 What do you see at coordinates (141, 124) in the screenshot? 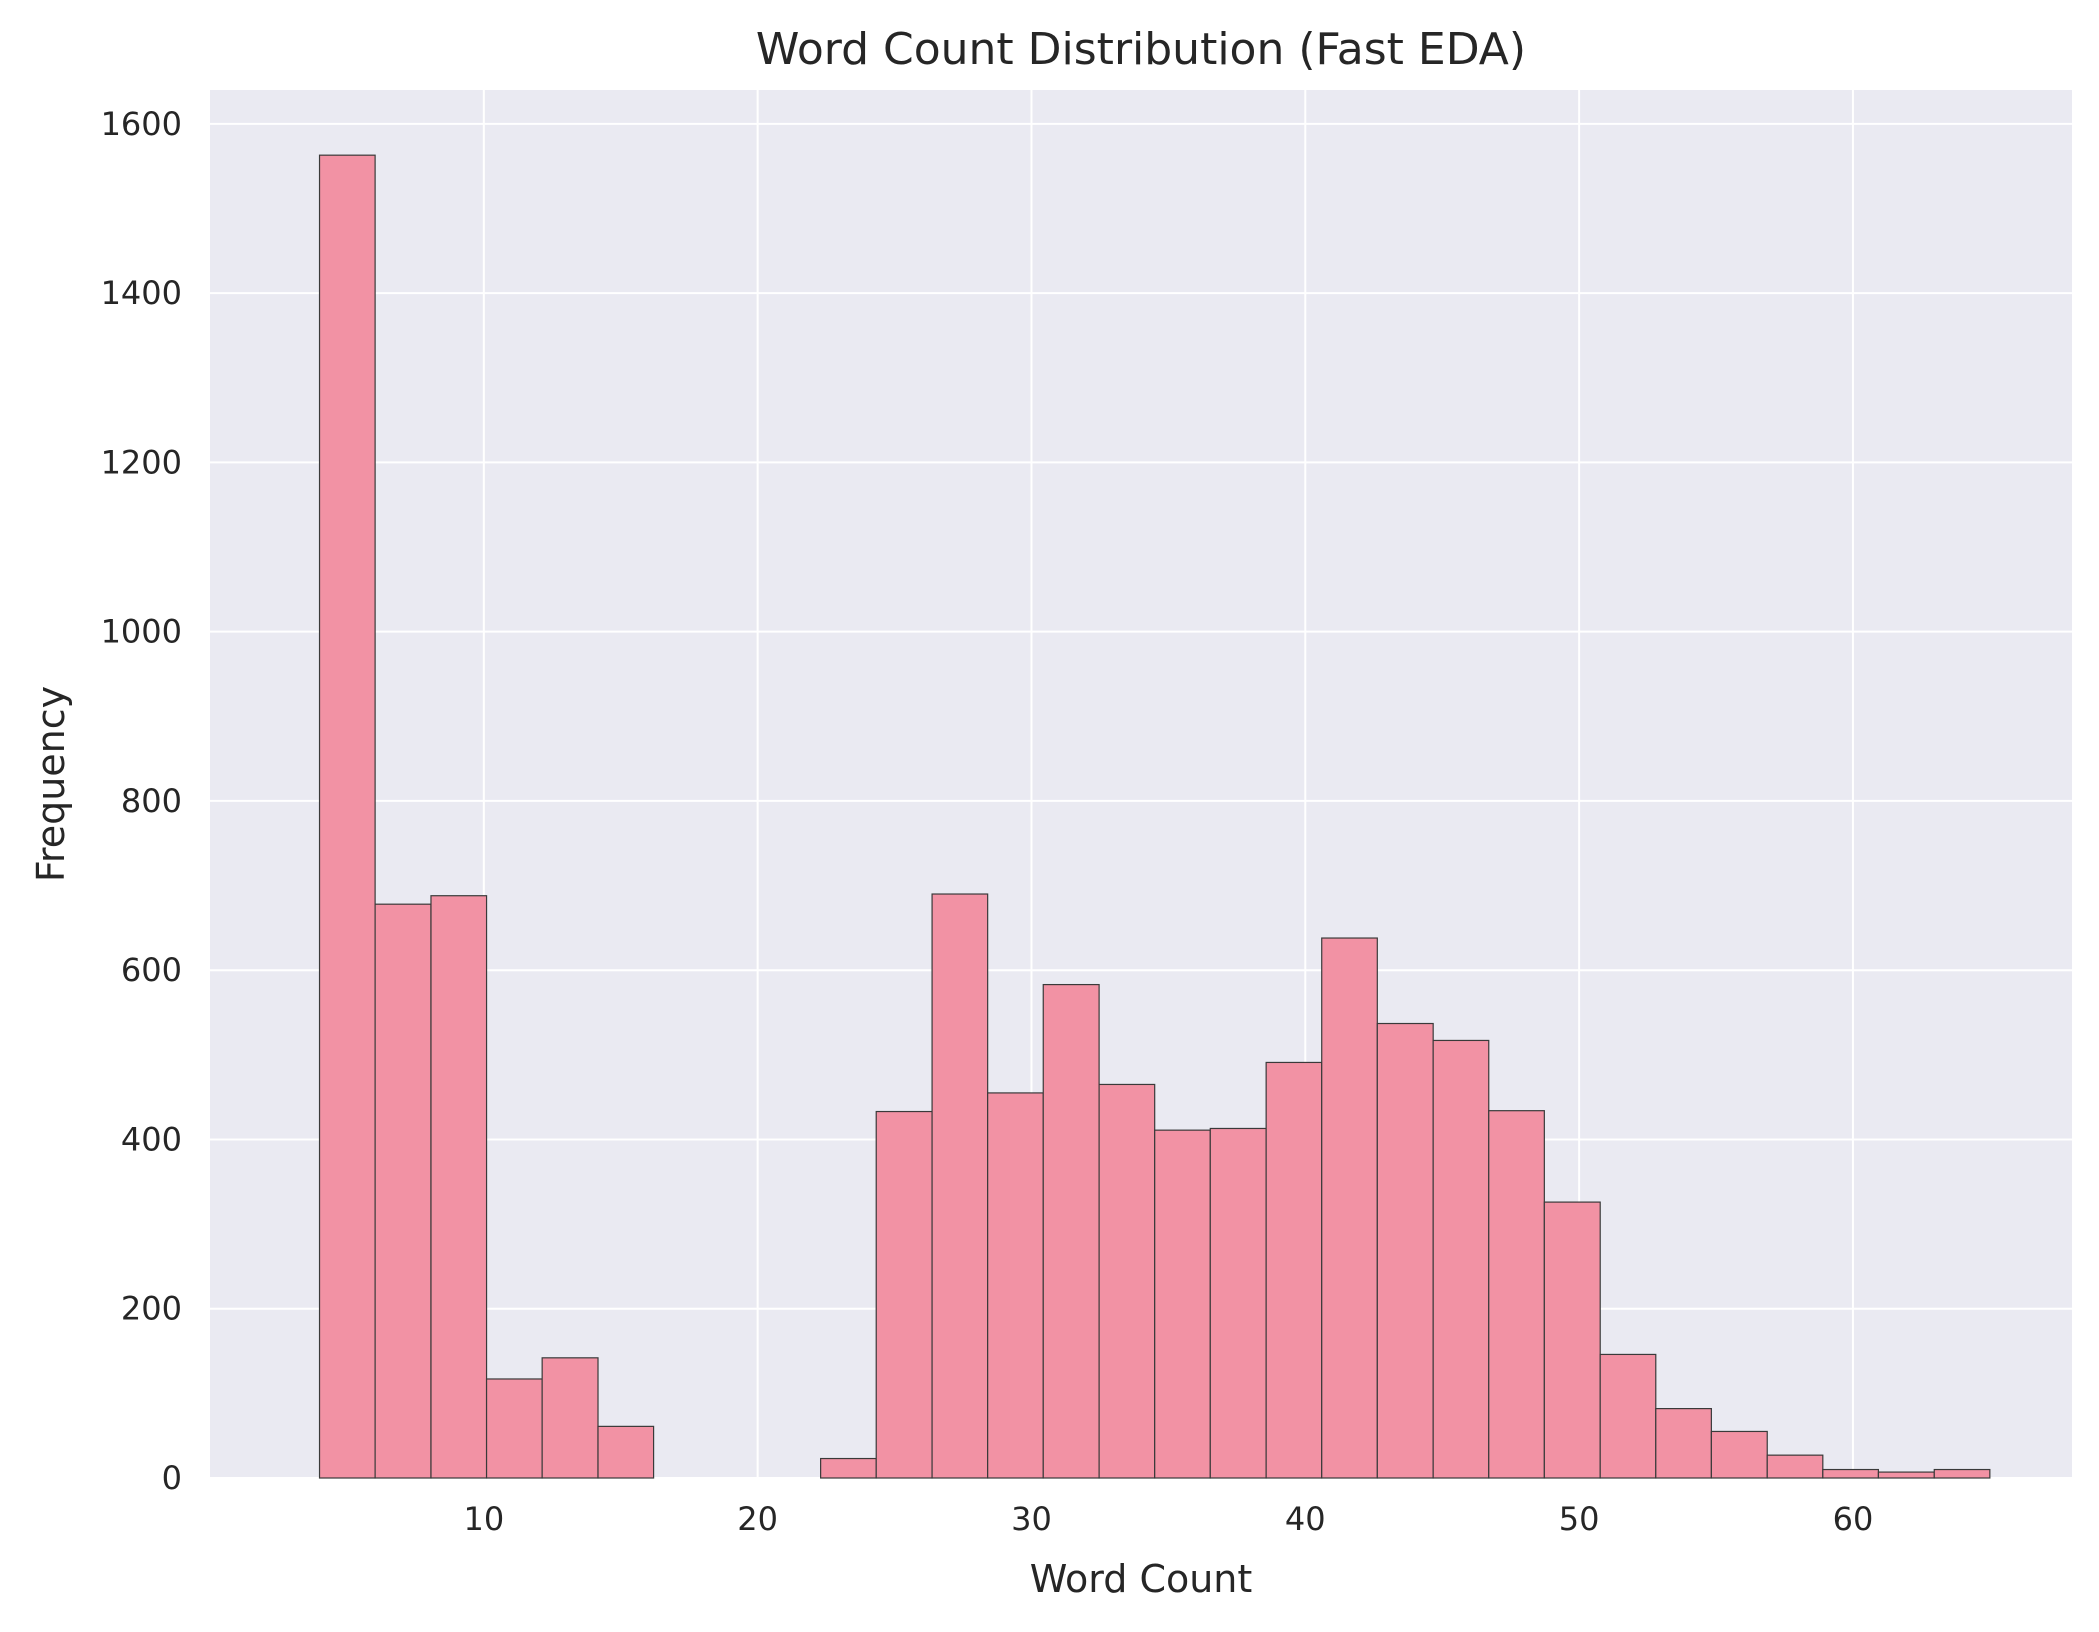
I see `y-tick-label: 1600` at bounding box center [141, 124].